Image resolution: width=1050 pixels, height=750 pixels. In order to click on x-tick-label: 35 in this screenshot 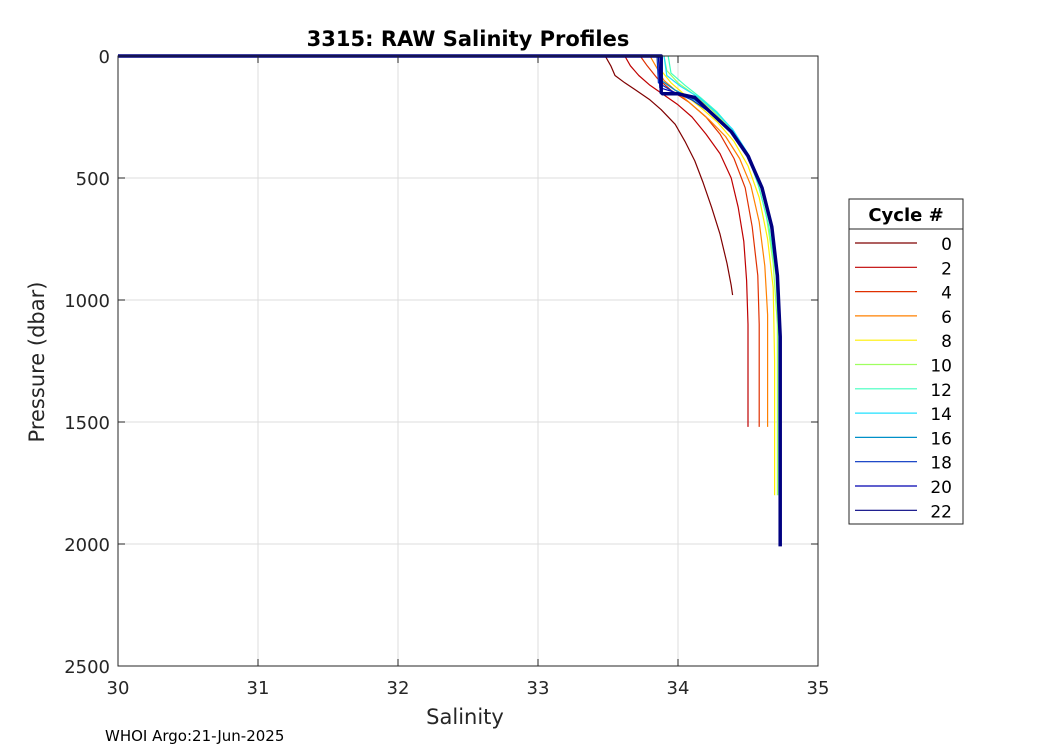, I will do `click(818, 688)`.